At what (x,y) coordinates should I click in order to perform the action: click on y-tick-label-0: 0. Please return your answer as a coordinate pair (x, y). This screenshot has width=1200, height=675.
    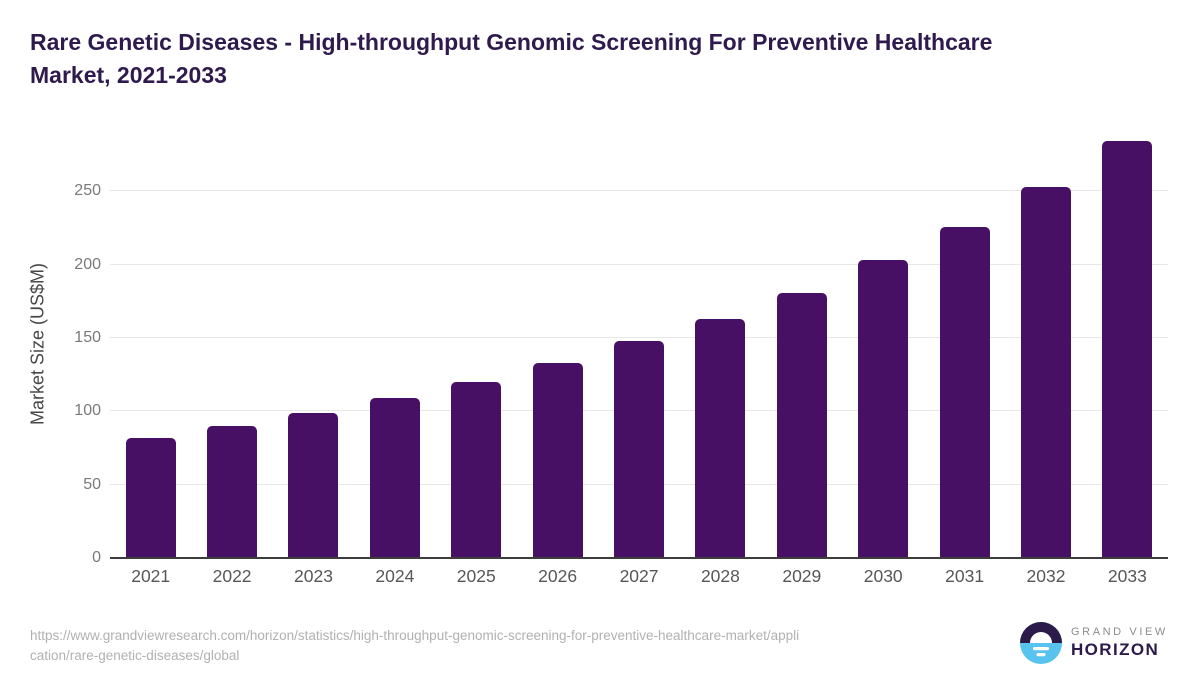
    Looking at the image, I should click on (96, 557).